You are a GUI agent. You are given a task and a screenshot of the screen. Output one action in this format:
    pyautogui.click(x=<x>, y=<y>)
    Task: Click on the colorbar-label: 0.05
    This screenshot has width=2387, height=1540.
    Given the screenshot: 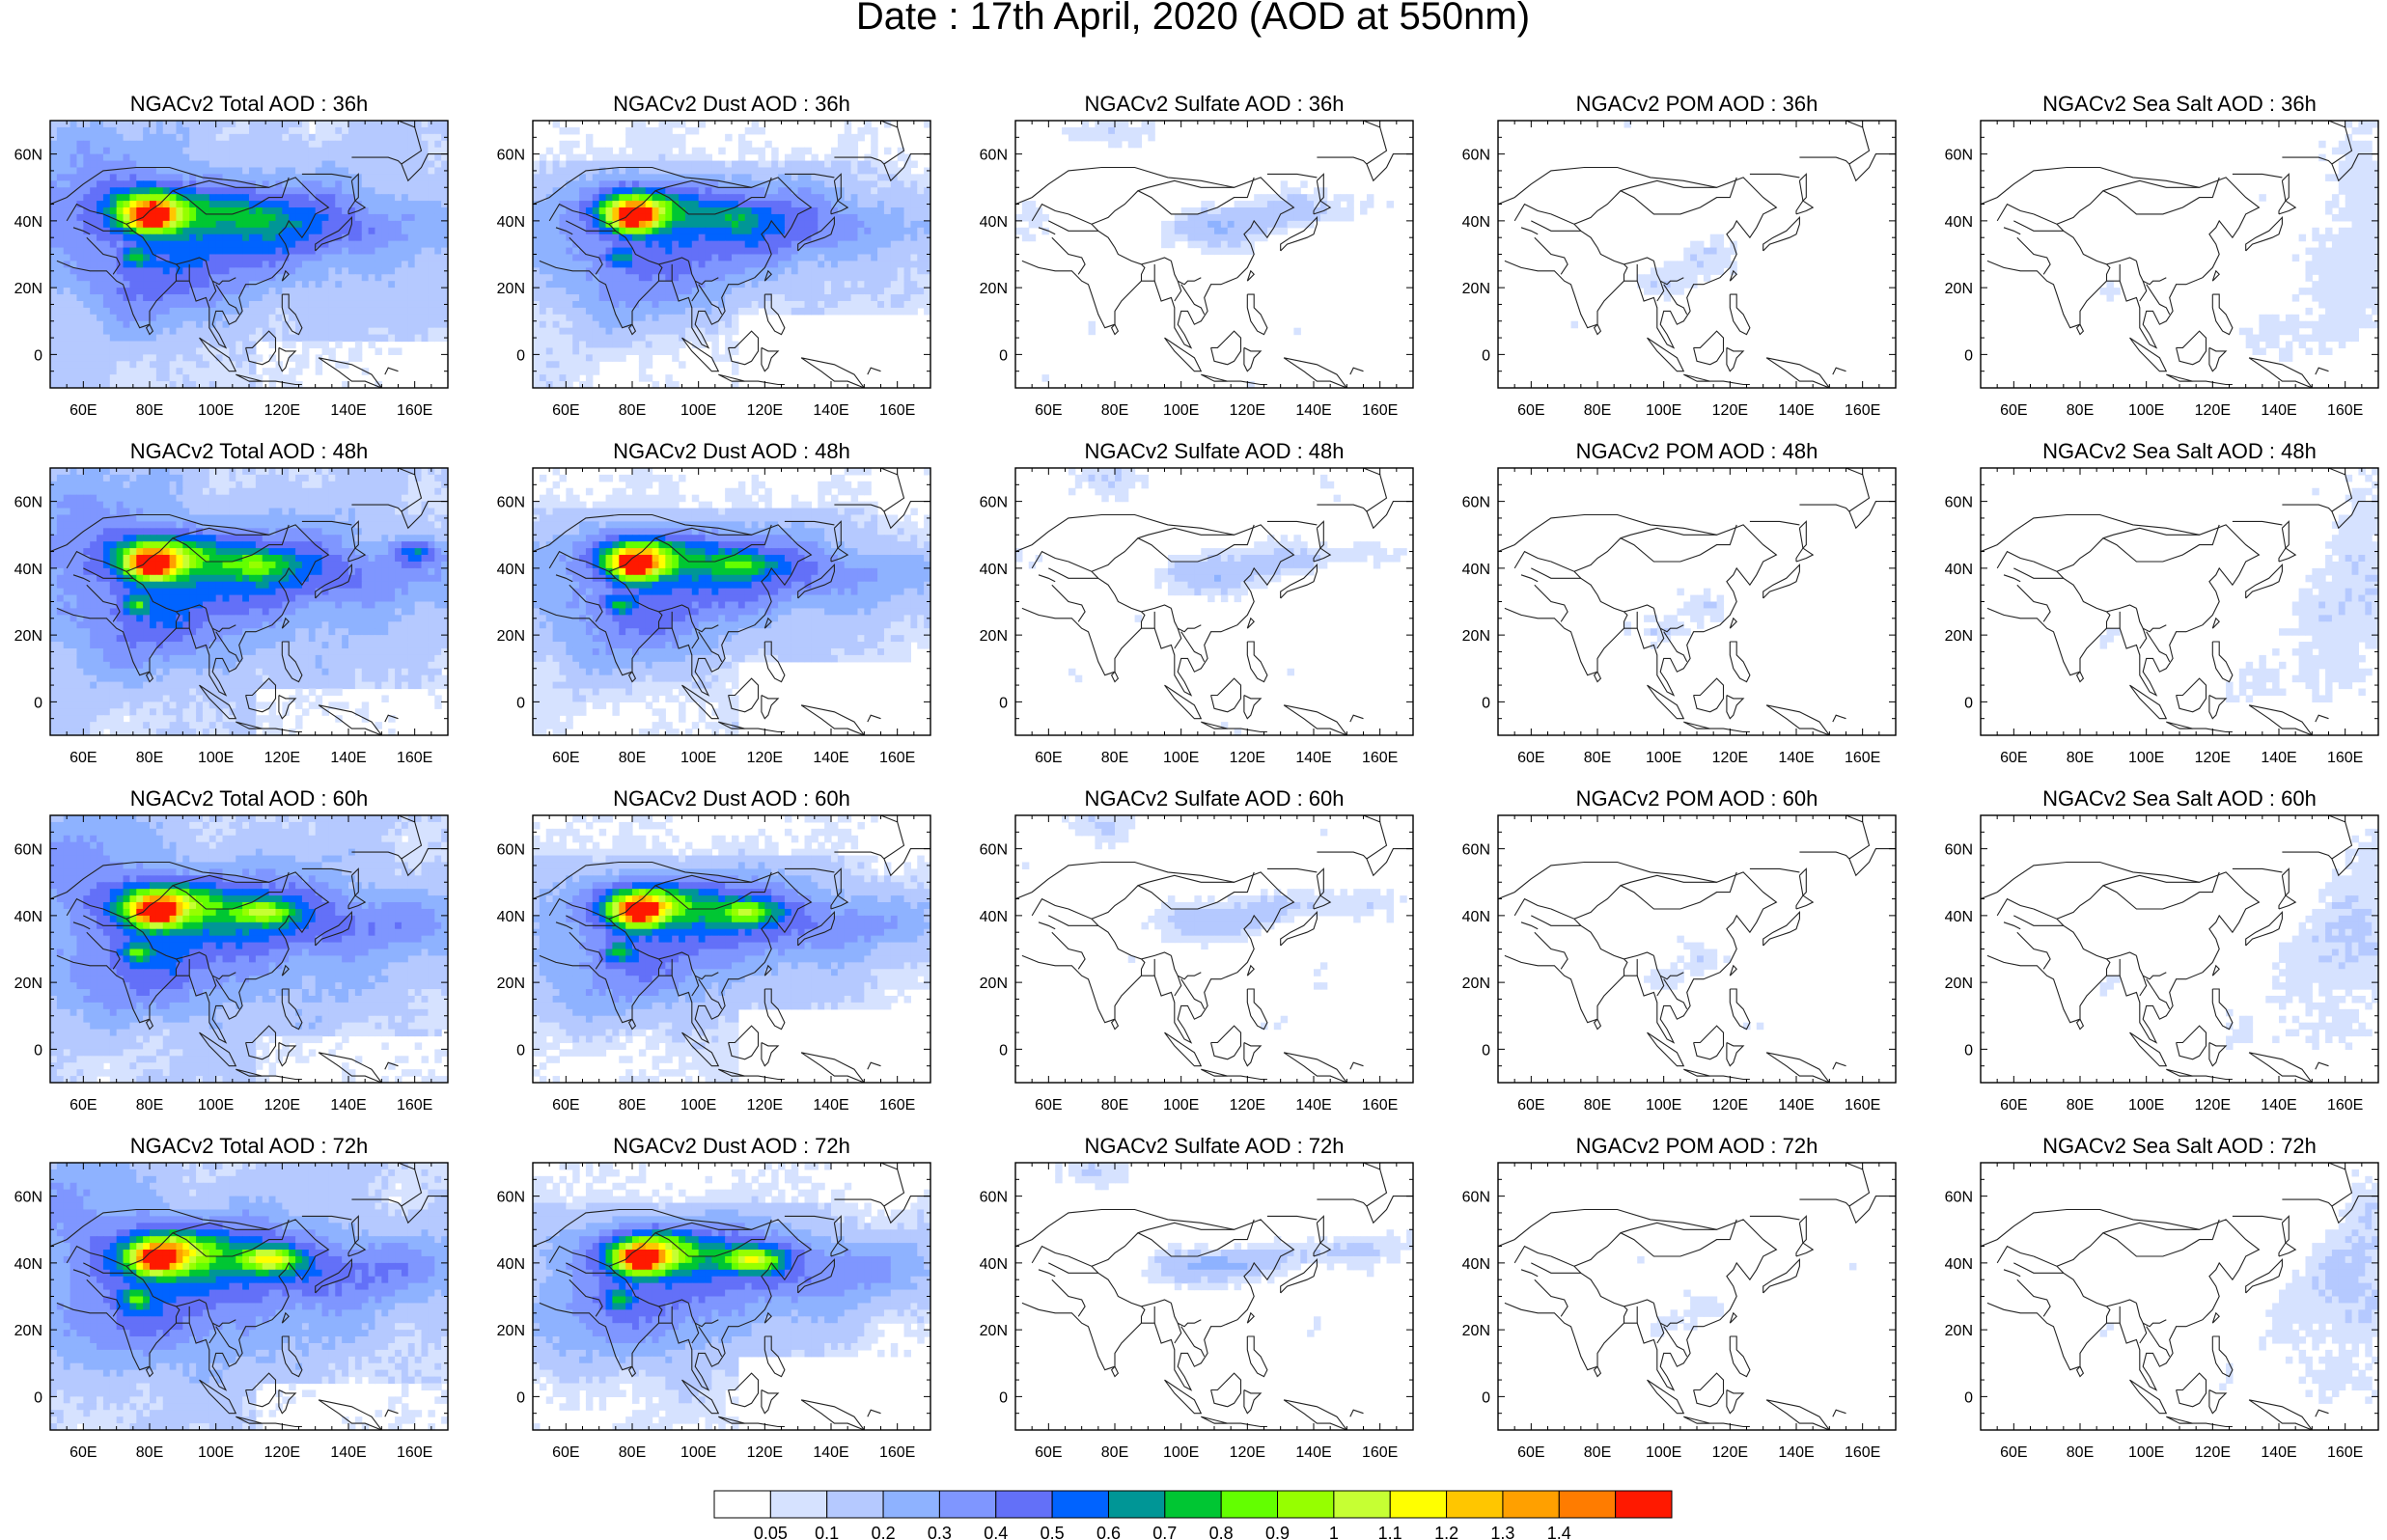 What is the action you would take?
    pyautogui.click(x=771, y=1532)
    